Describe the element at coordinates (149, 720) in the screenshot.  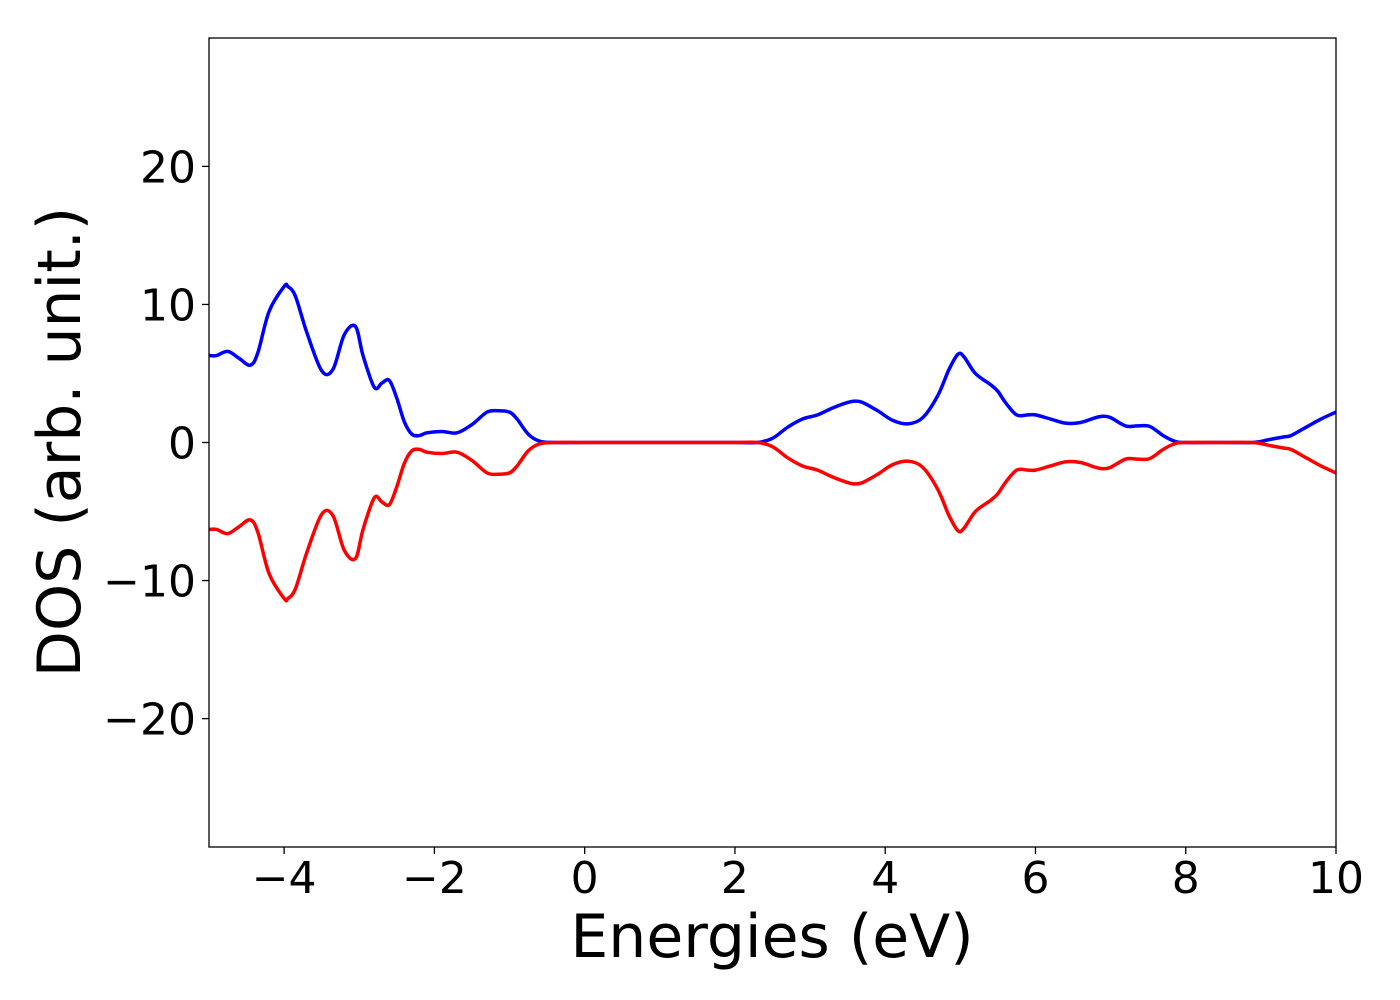
I see `y-tick-label: −20` at that location.